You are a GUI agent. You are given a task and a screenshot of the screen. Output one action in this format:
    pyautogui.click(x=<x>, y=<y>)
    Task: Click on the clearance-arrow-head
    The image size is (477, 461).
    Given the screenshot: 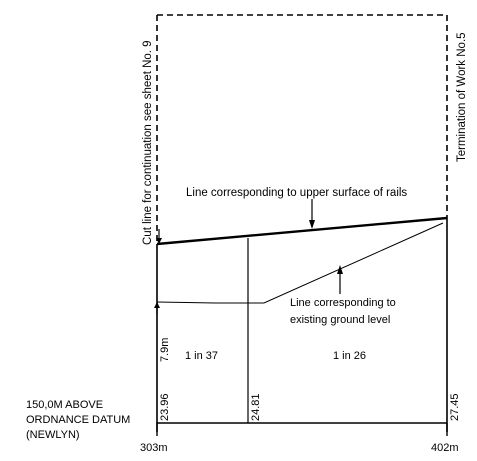 What is the action you would take?
    pyautogui.click(x=157, y=305)
    